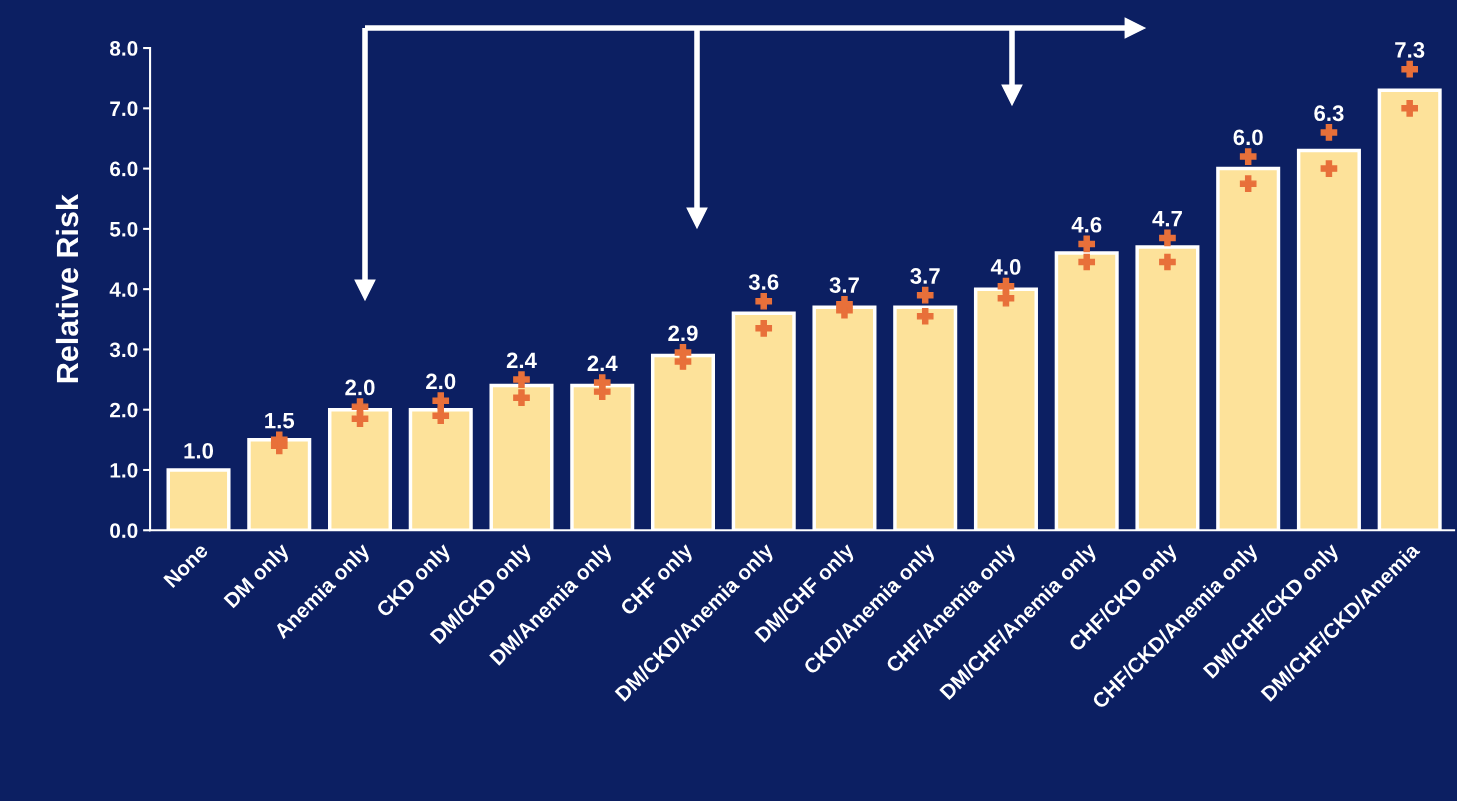 The width and height of the screenshot is (1457, 801). Describe the element at coordinates (1167, 219) in the screenshot. I see `data-label: 4.7` at that location.